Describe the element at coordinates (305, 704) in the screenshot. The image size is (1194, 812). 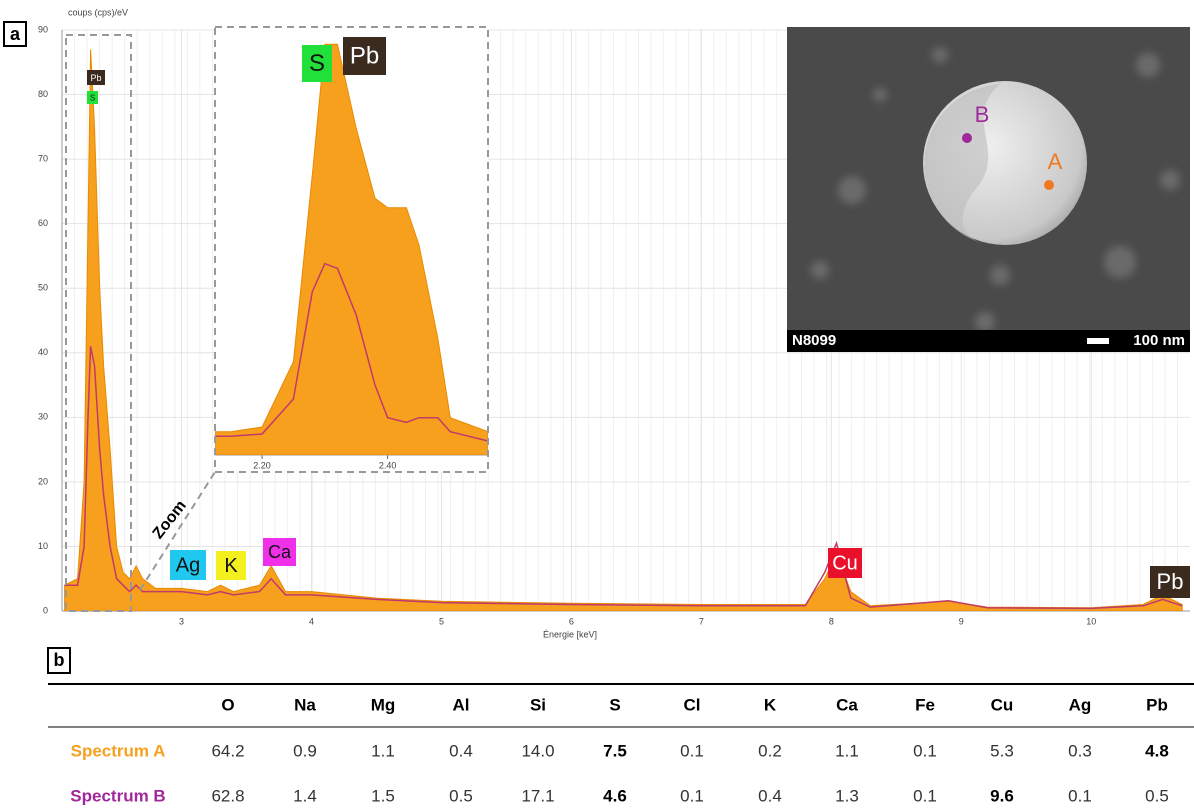
I see `column-header: Na` at that location.